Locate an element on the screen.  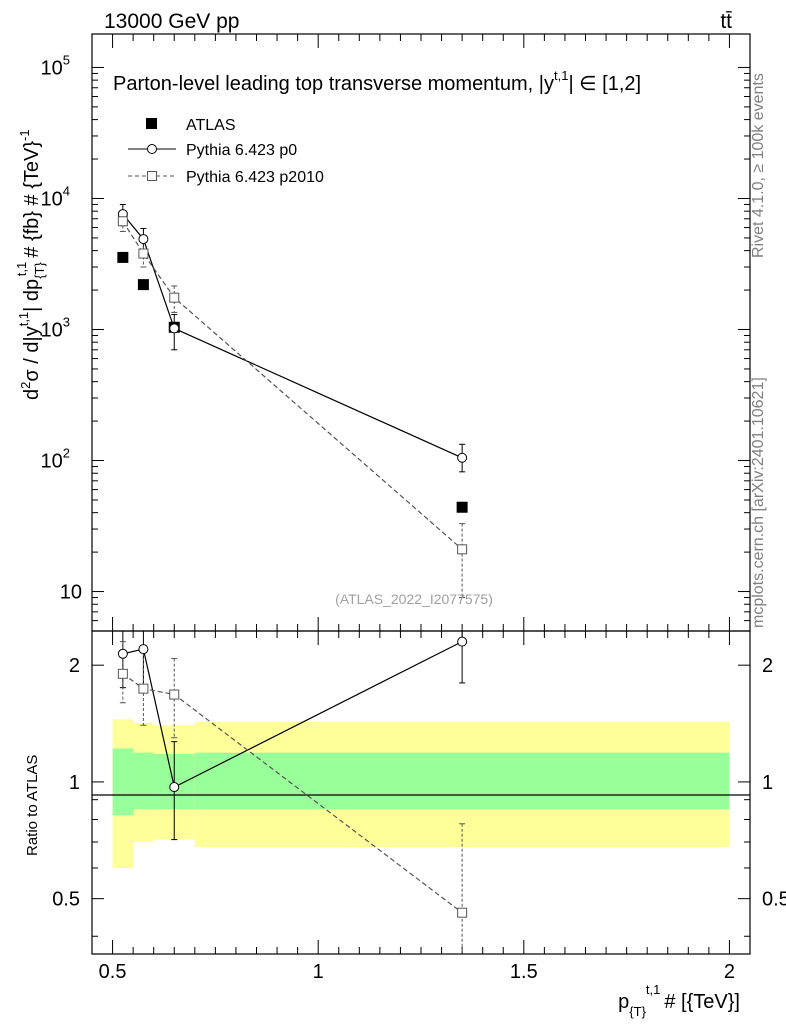
x-tick-label: 2 is located at coordinates (729, 972).